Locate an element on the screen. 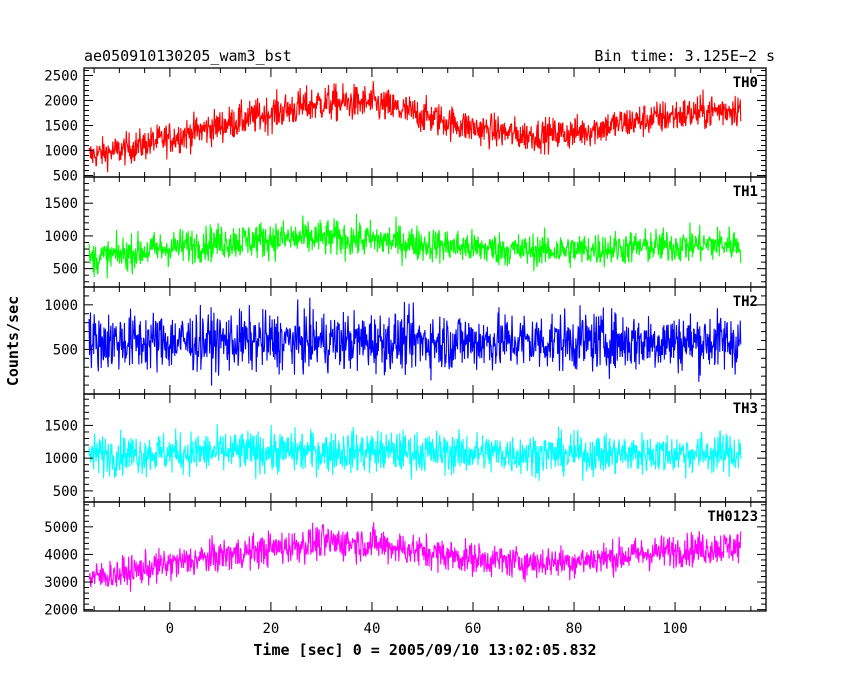 The image size is (850, 680). x-tick-label: 60 is located at coordinates (473, 629).